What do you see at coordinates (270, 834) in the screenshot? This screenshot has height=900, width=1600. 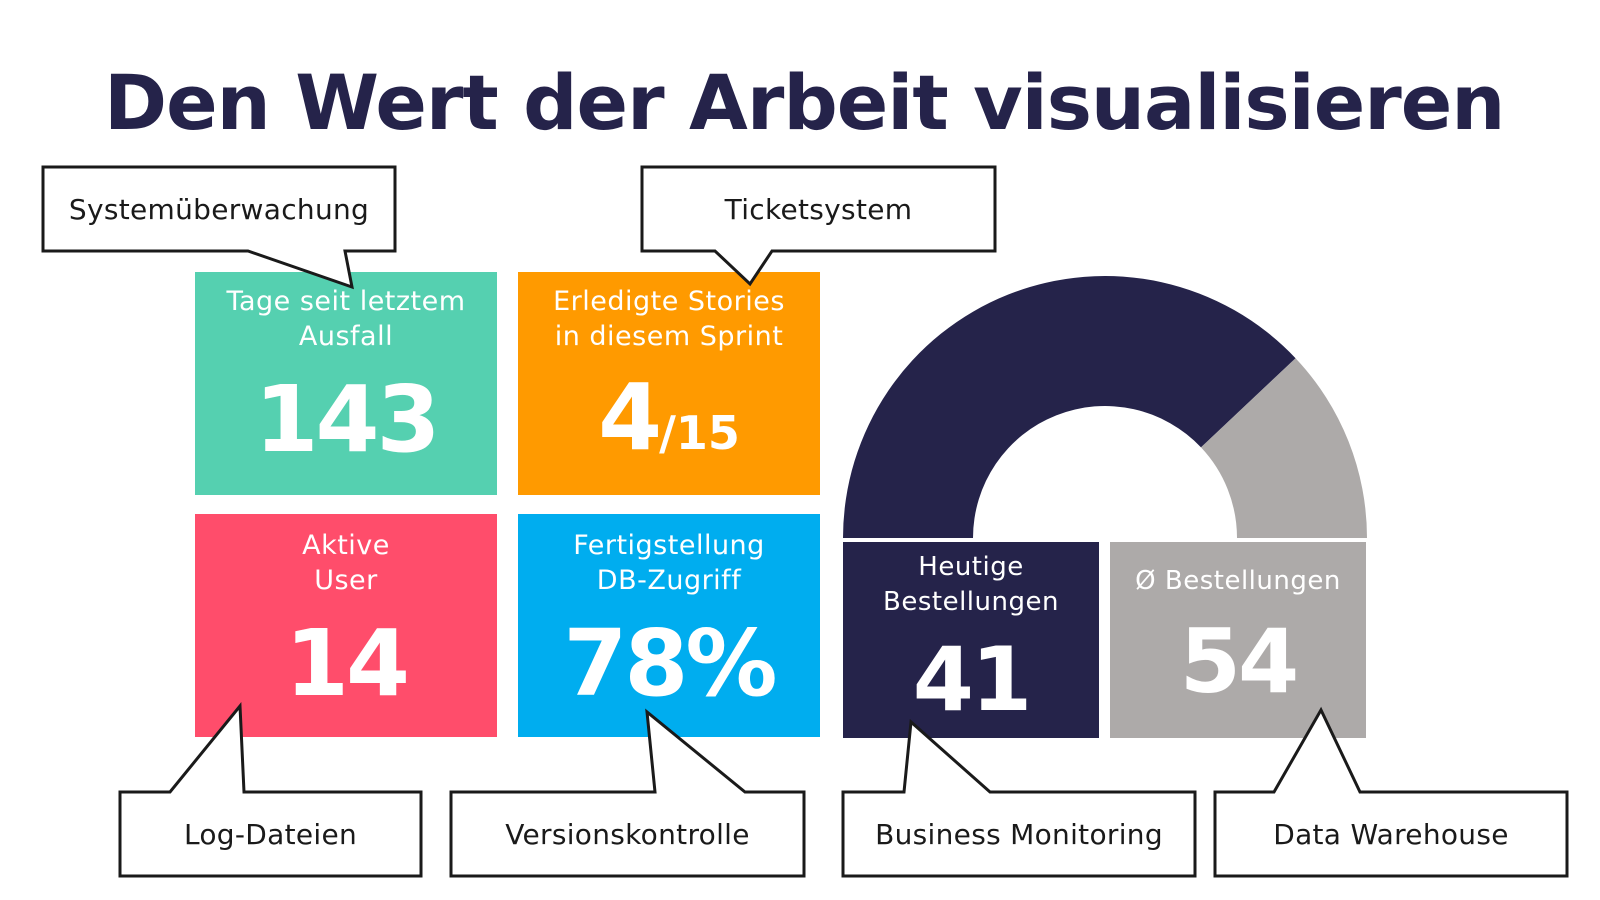 I see `callout-label-logs: Log-Dateien` at bounding box center [270, 834].